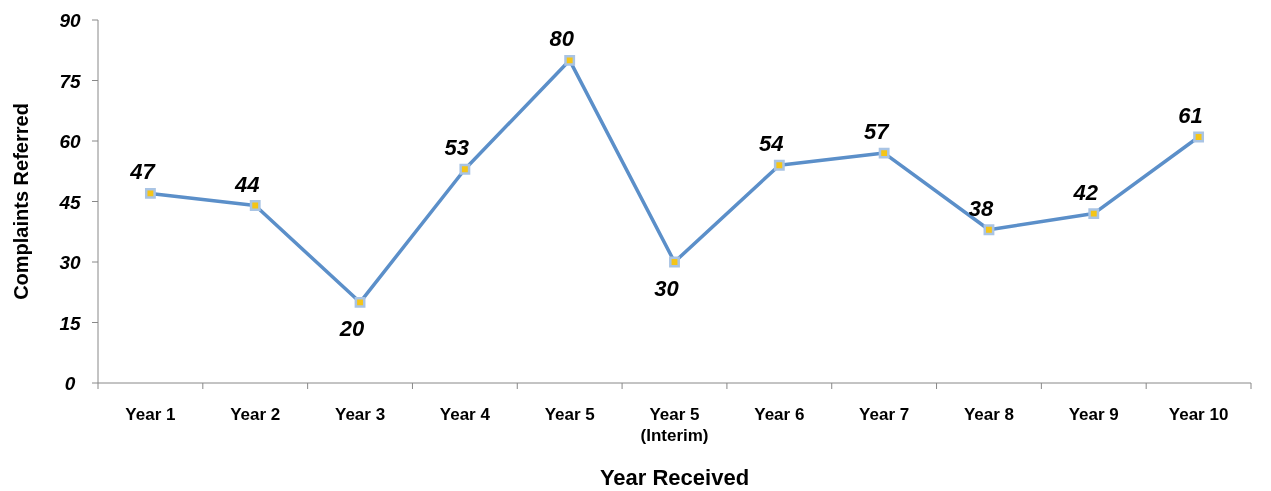 Image resolution: width=1271 pixels, height=491 pixels. Describe the element at coordinates (143, 172) in the screenshot. I see `data-label: 47` at that location.